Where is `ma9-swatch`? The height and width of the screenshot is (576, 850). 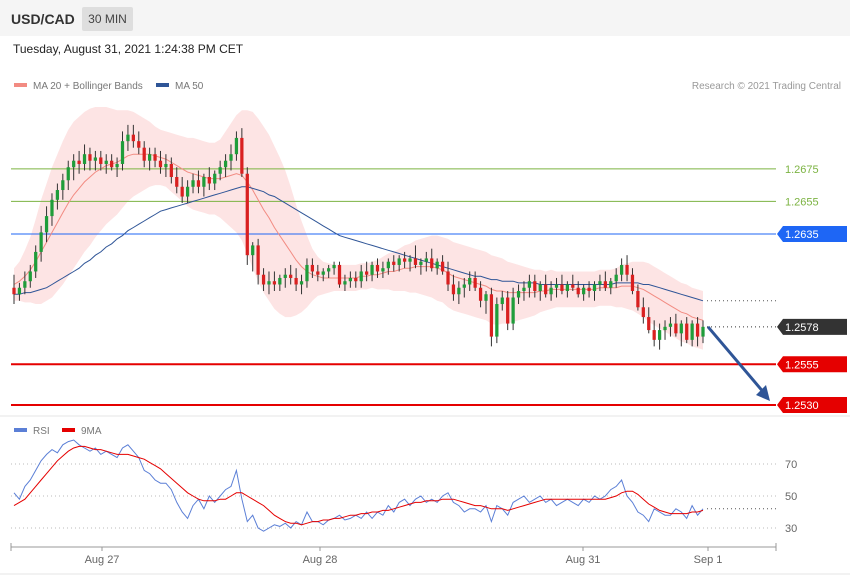
ma9-swatch is located at coordinates (68, 430).